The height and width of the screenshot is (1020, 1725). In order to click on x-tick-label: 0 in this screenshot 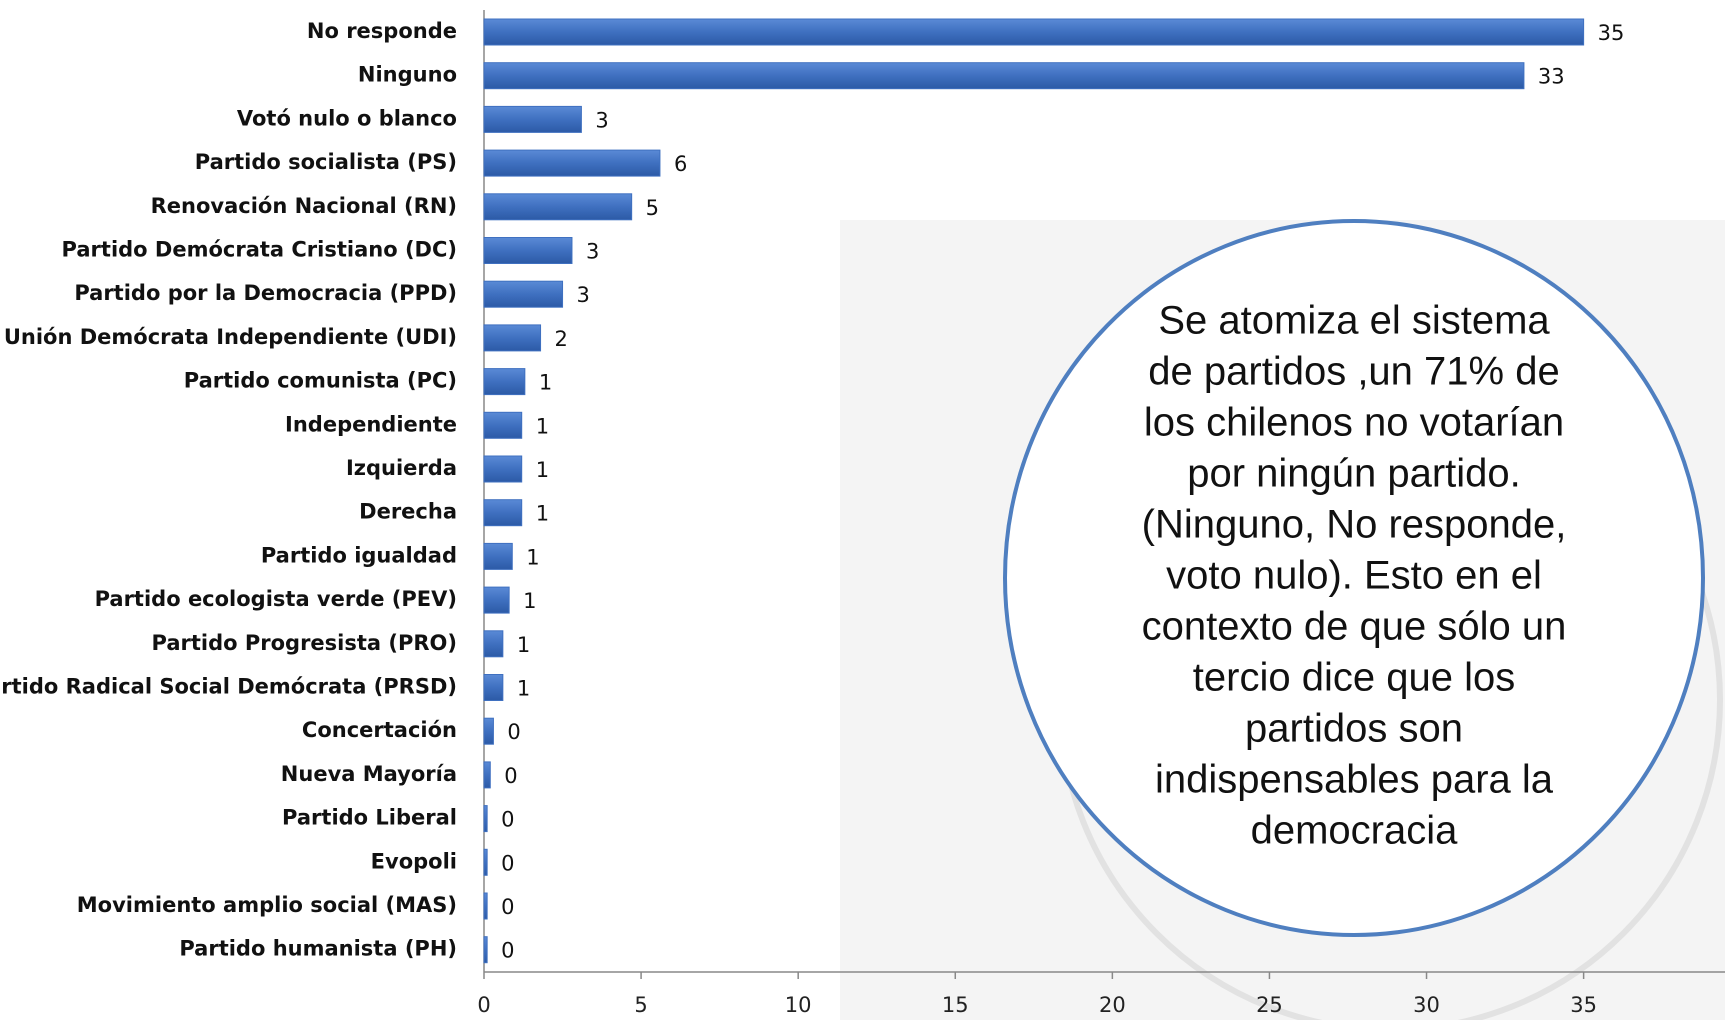, I will do `click(483, 1005)`.